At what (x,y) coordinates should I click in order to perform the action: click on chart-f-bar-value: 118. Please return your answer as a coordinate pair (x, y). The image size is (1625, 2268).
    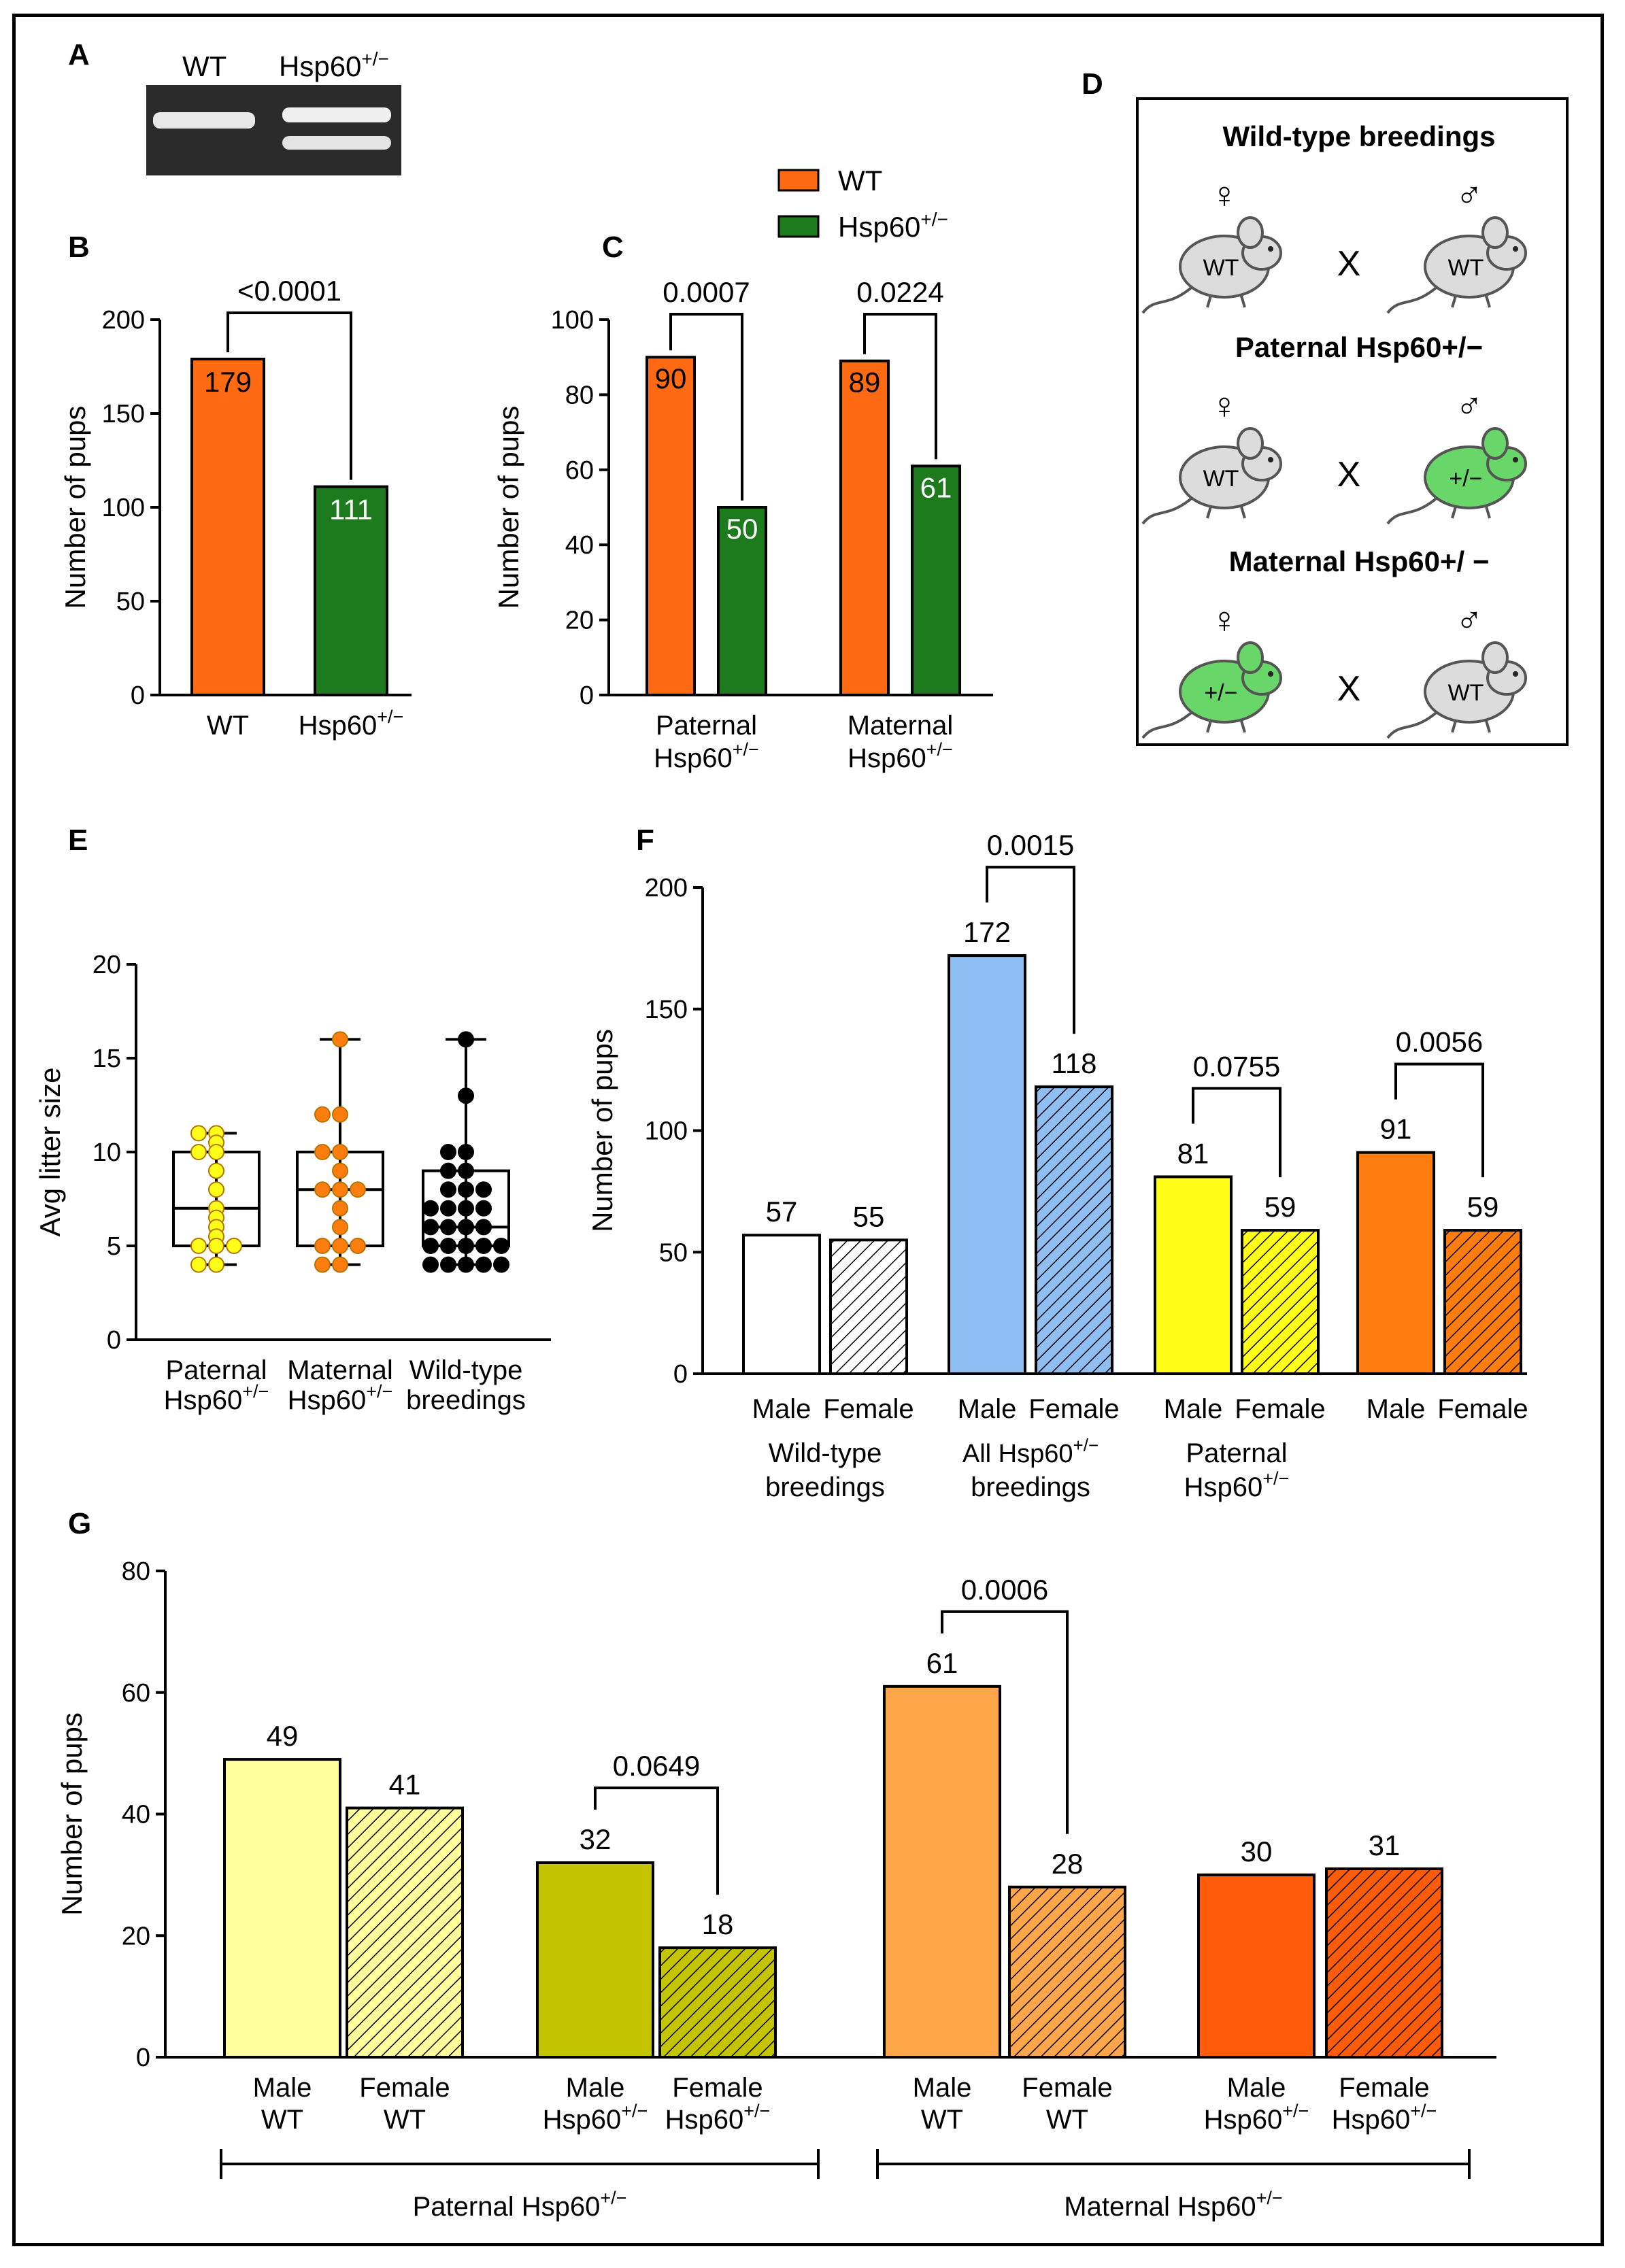
    Looking at the image, I should click on (1074, 1063).